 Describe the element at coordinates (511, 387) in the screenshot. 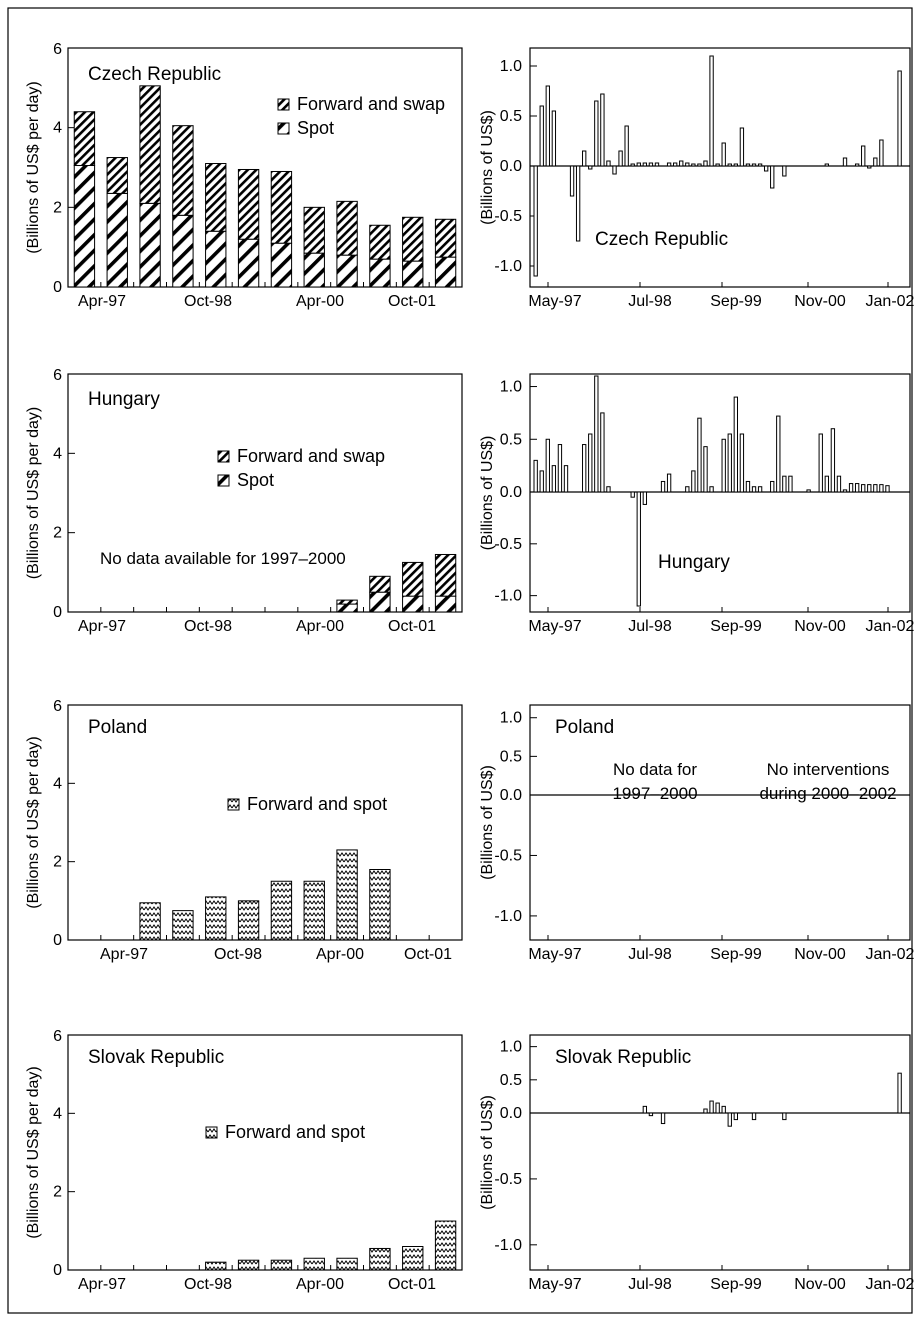

I see `hungary-interventions-ytick-label: 1.0` at that location.